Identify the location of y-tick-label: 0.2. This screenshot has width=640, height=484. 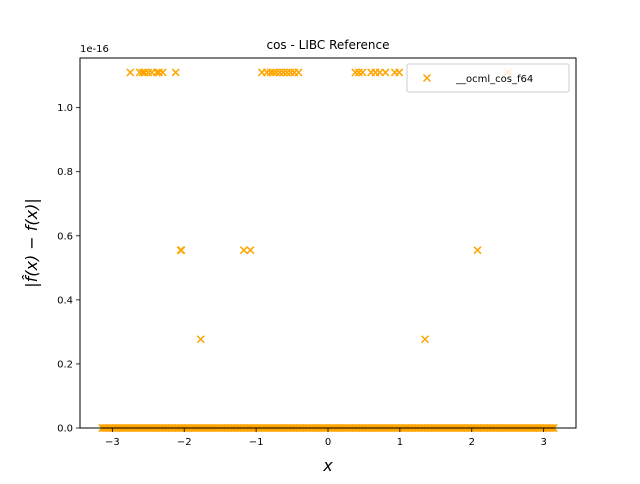
(65, 364).